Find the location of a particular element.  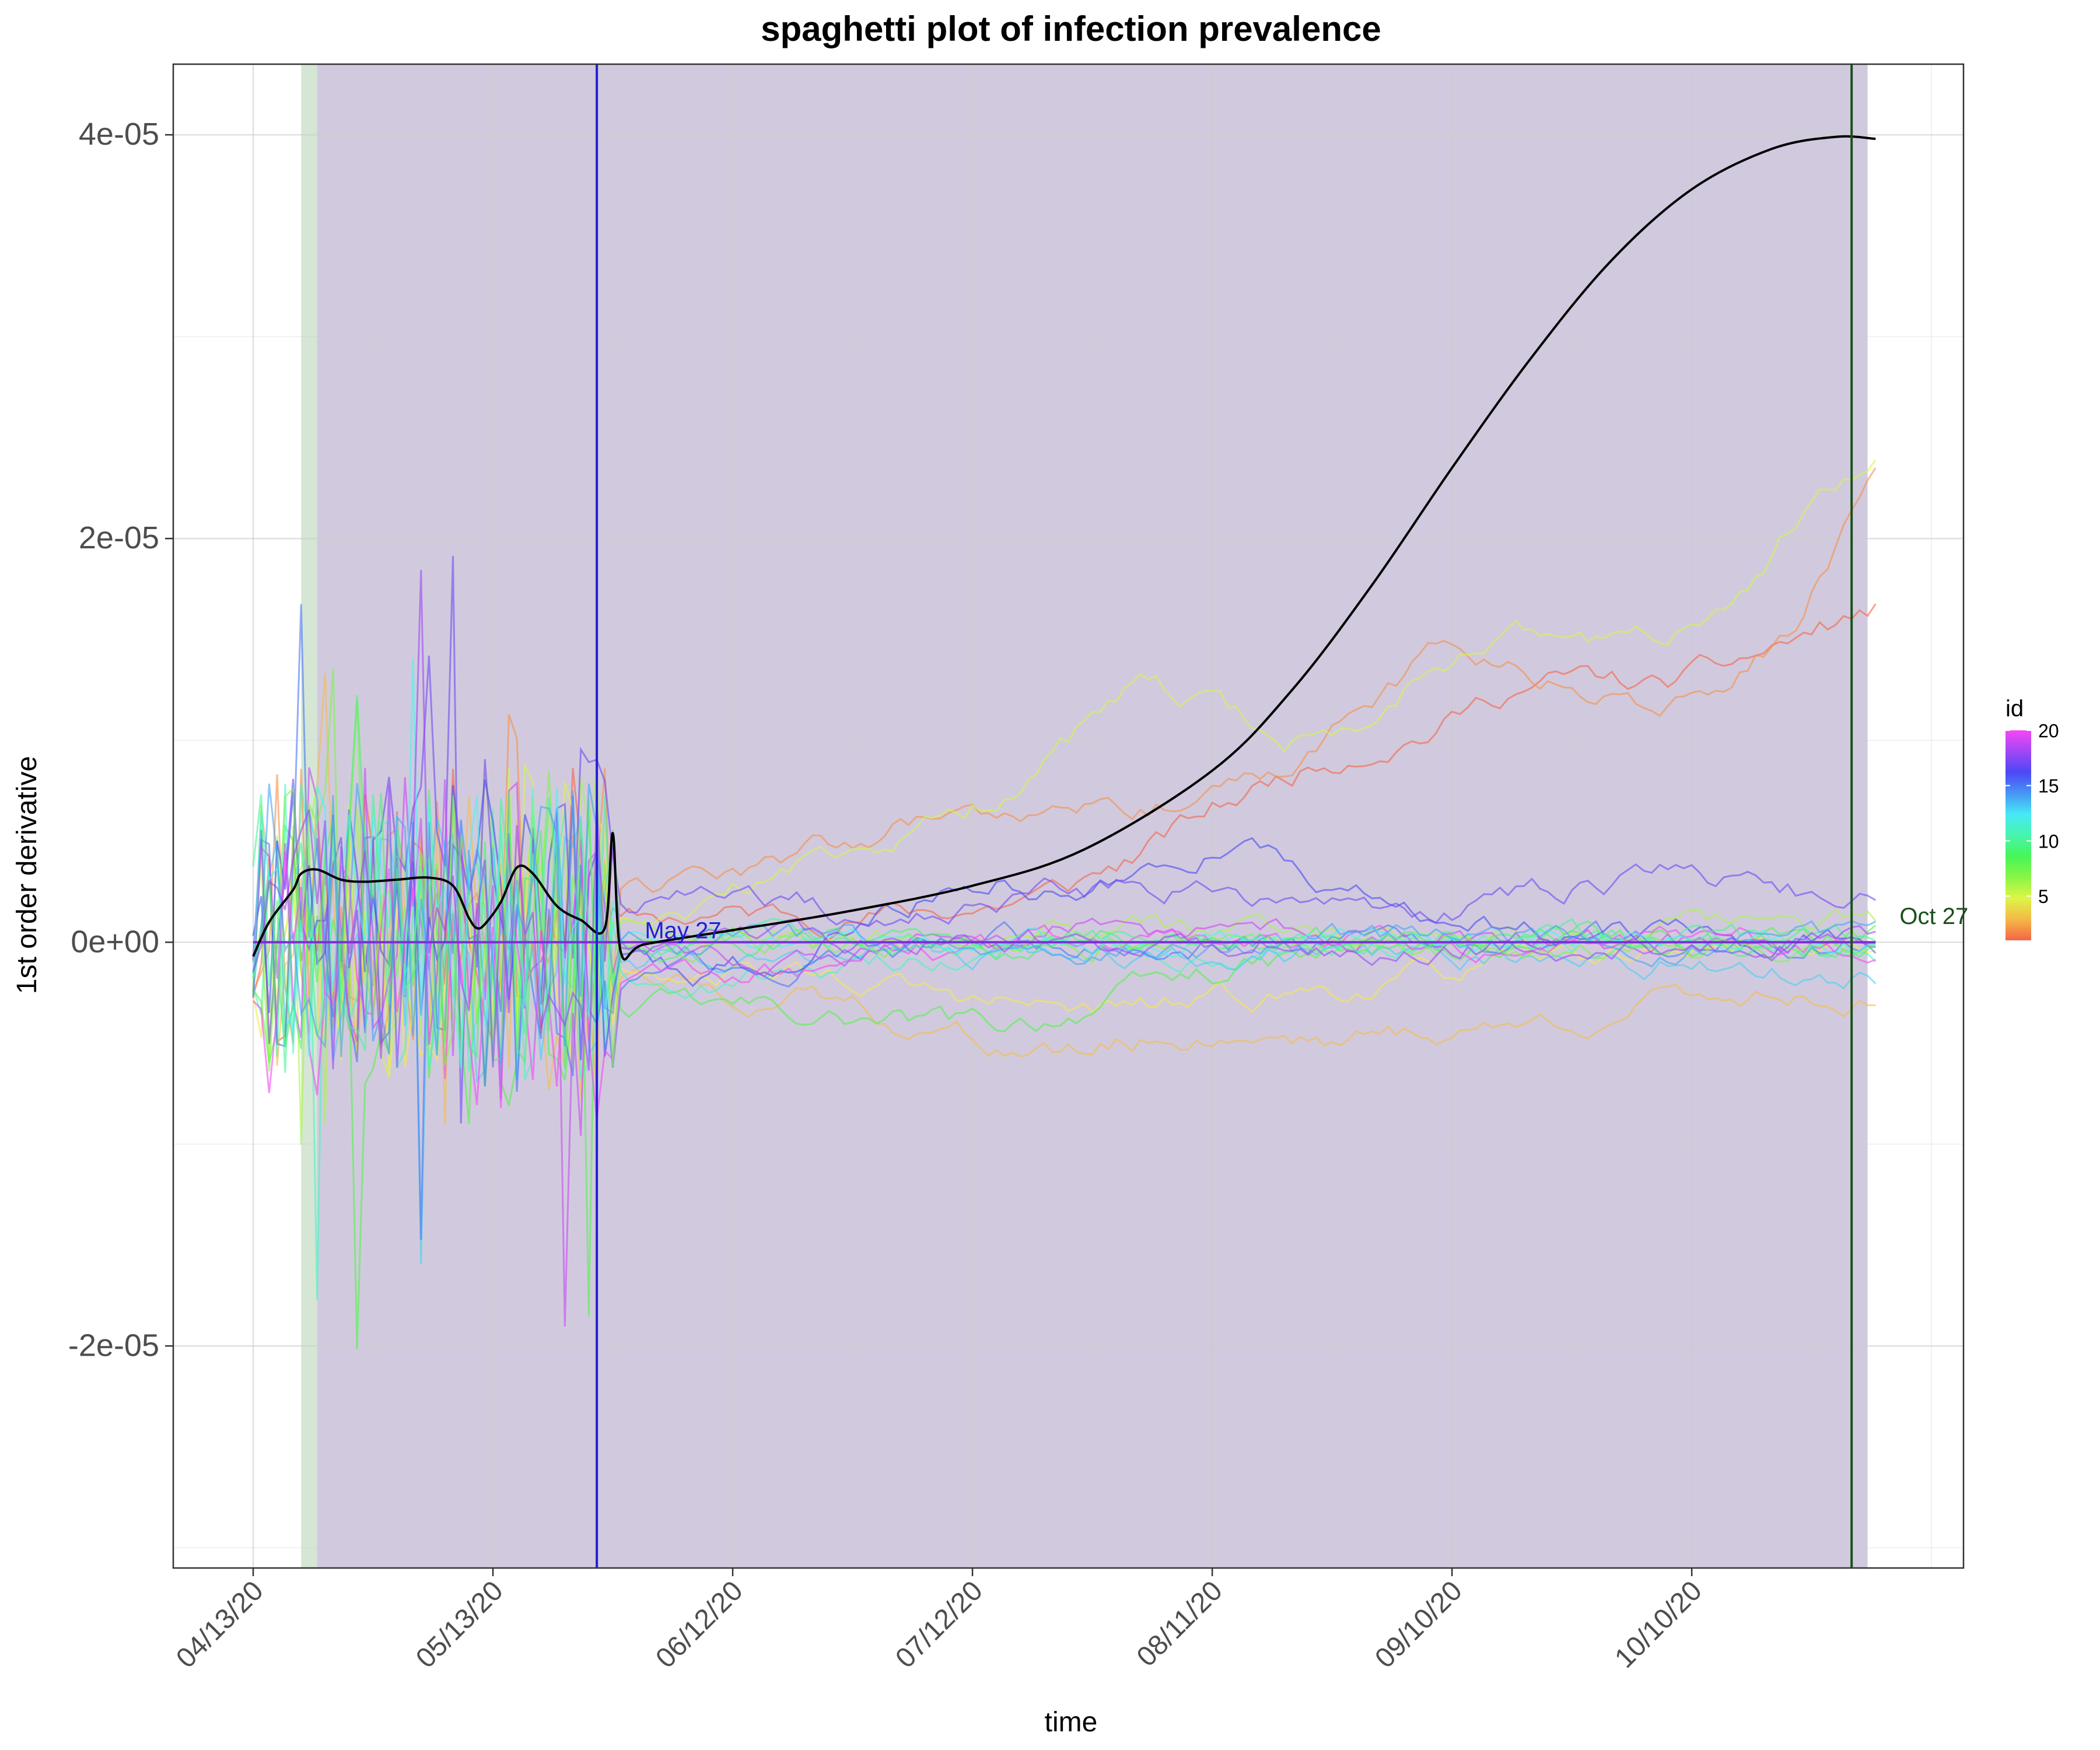

legend: id 5 10 15 20 is located at coordinates (2032, 818).